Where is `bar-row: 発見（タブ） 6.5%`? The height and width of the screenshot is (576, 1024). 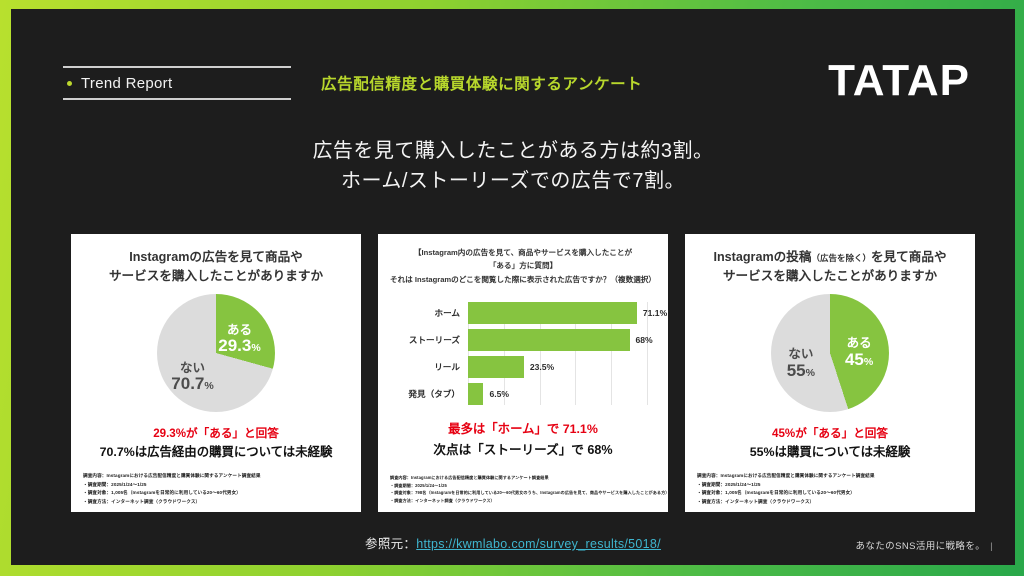 bar-row: 発見（タブ） 6.5% is located at coordinates (522, 393).